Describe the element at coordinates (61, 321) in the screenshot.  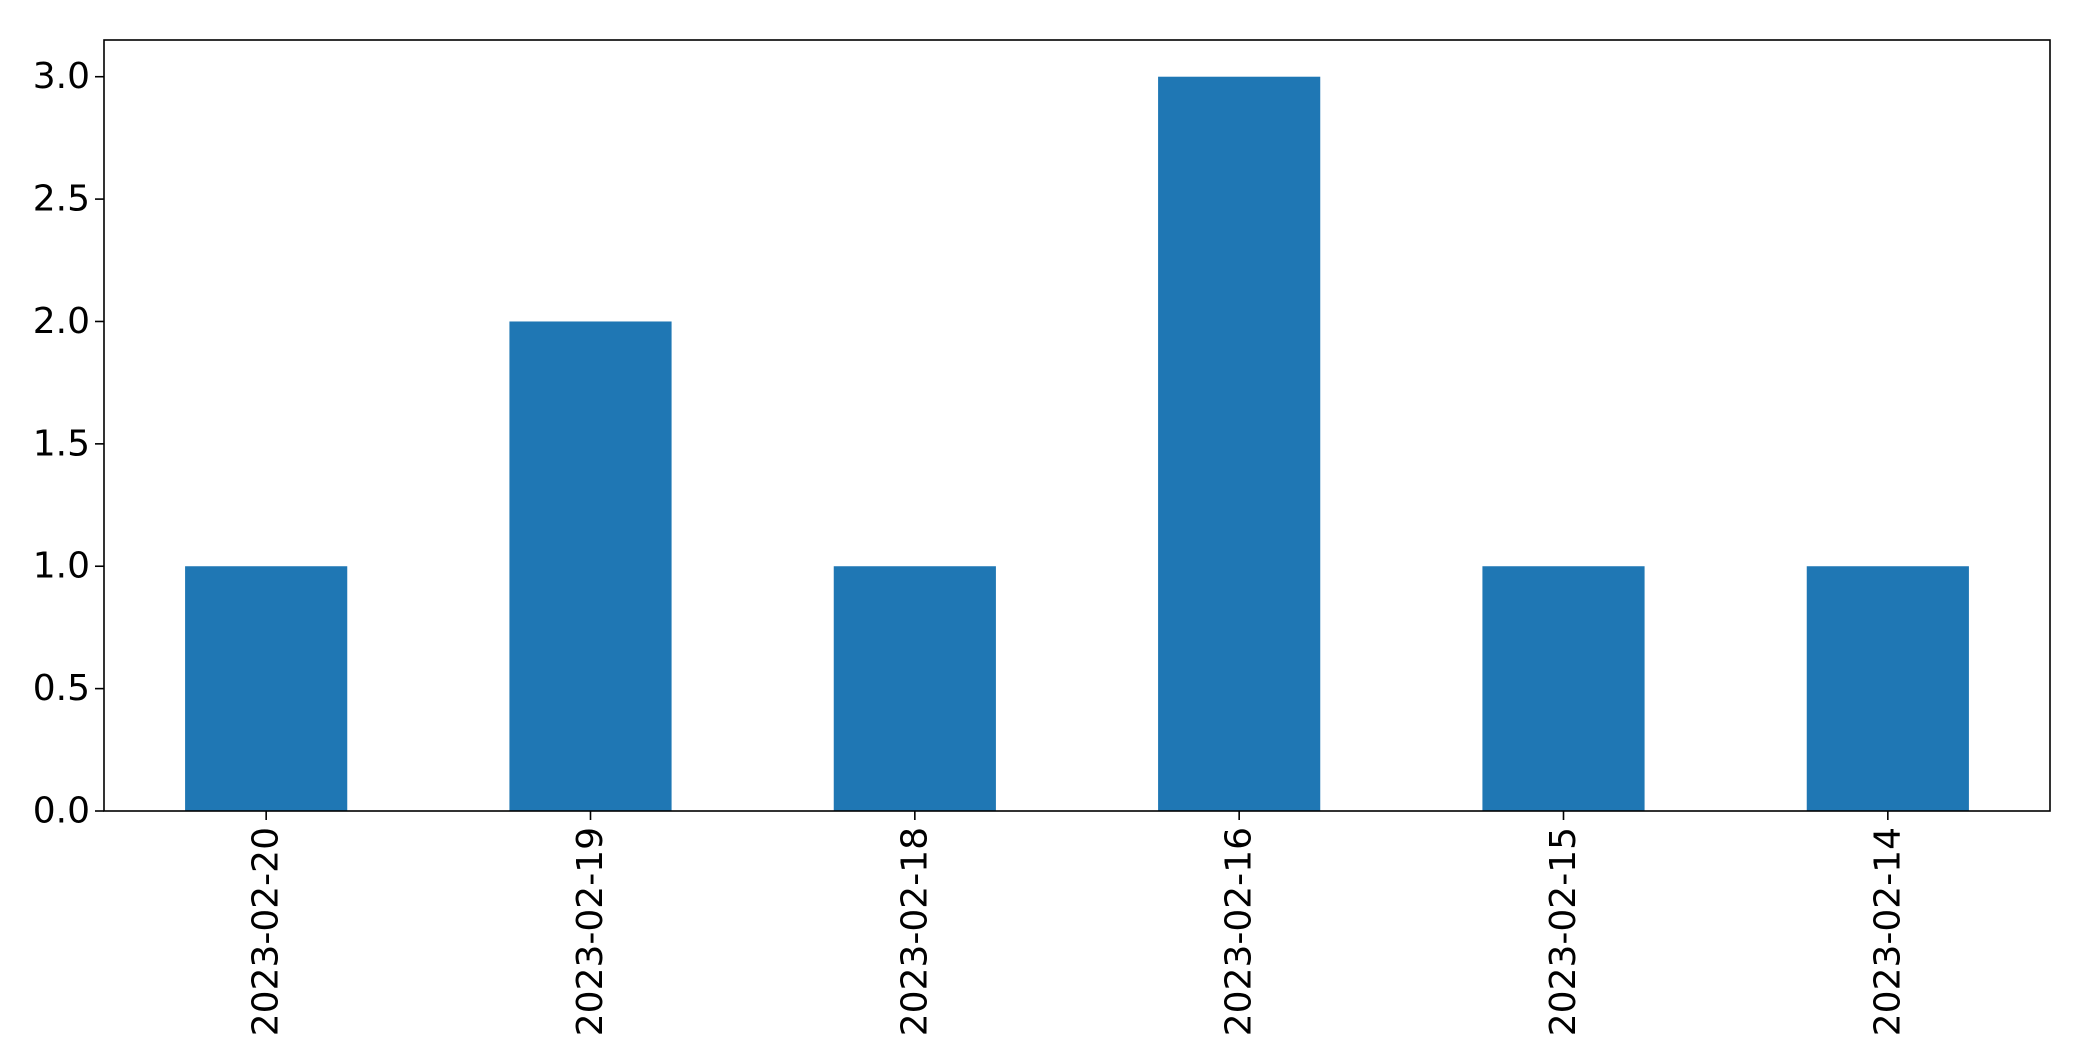
I see `y-tick-label: 2.0` at that location.